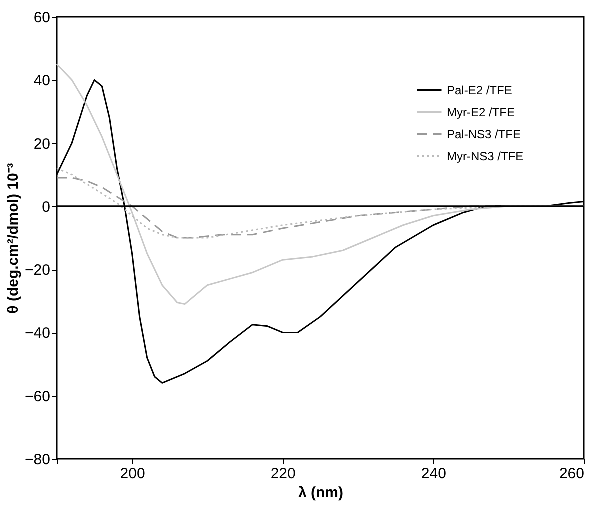 The width and height of the screenshot is (600, 505). What do you see at coordinates (42, 144) in the screenshot?
I see `y-tick-label: 20` at bounding box center [42, 144].